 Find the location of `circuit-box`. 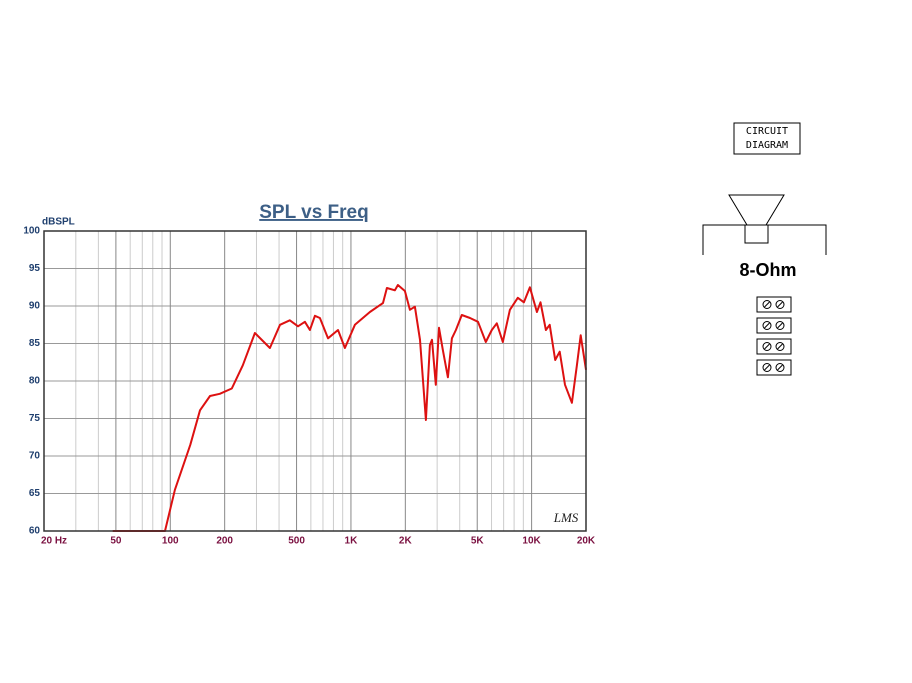

circuit-box is located at coordinates (767, 138).